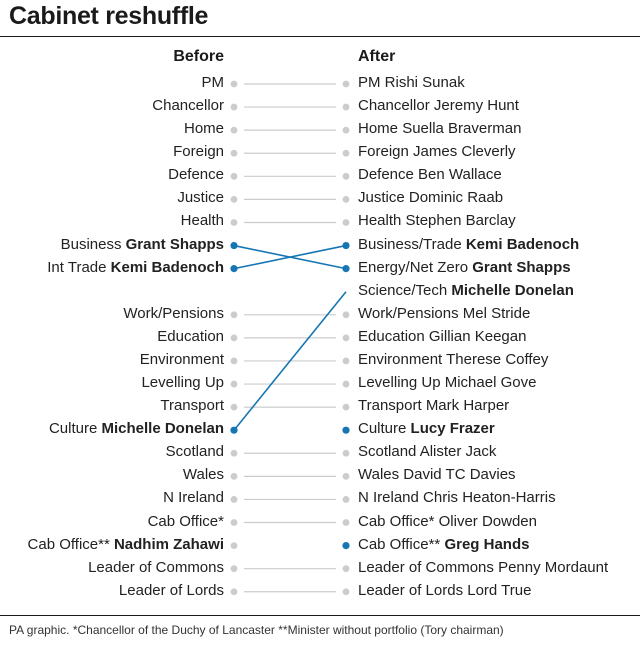 Image resolution: width=640 pixels, height=647 pixels. Describe the element at coordinates (182, 360) in the screenshot. I see `before-row-environment: Environment` at that location.